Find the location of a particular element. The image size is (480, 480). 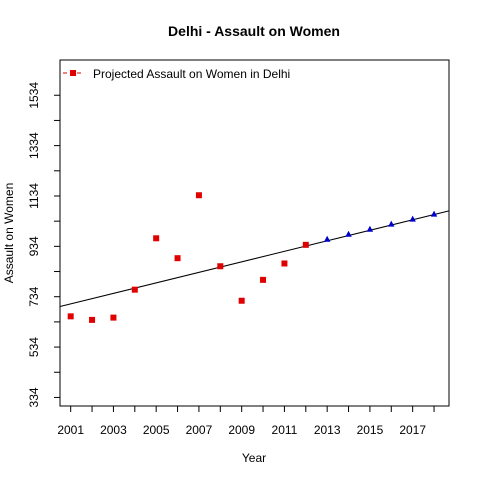

y-axis-label: Assault on Women is located at coordinates (9, 233).